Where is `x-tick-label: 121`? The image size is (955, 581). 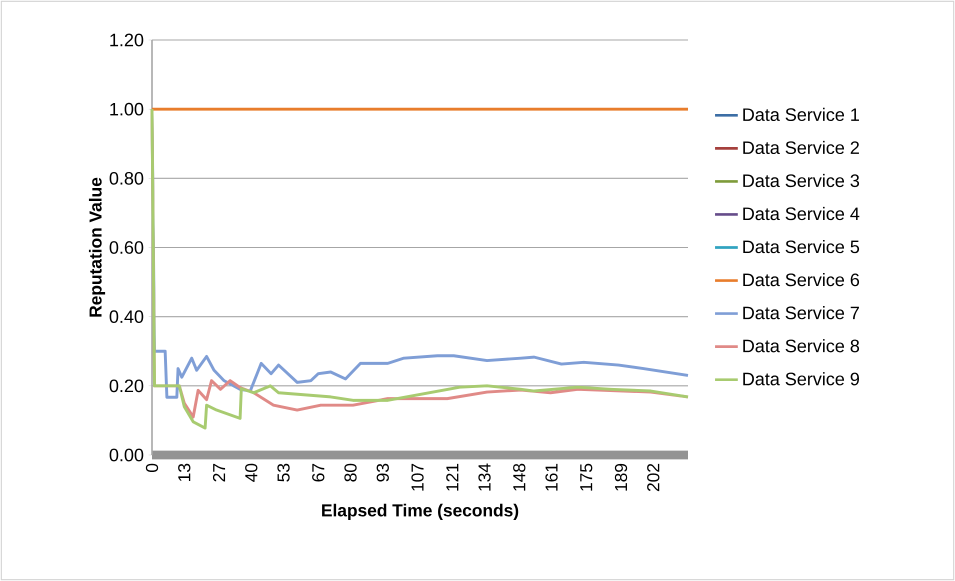
x-tick-label: 121 is located at coordinates (452, 477).